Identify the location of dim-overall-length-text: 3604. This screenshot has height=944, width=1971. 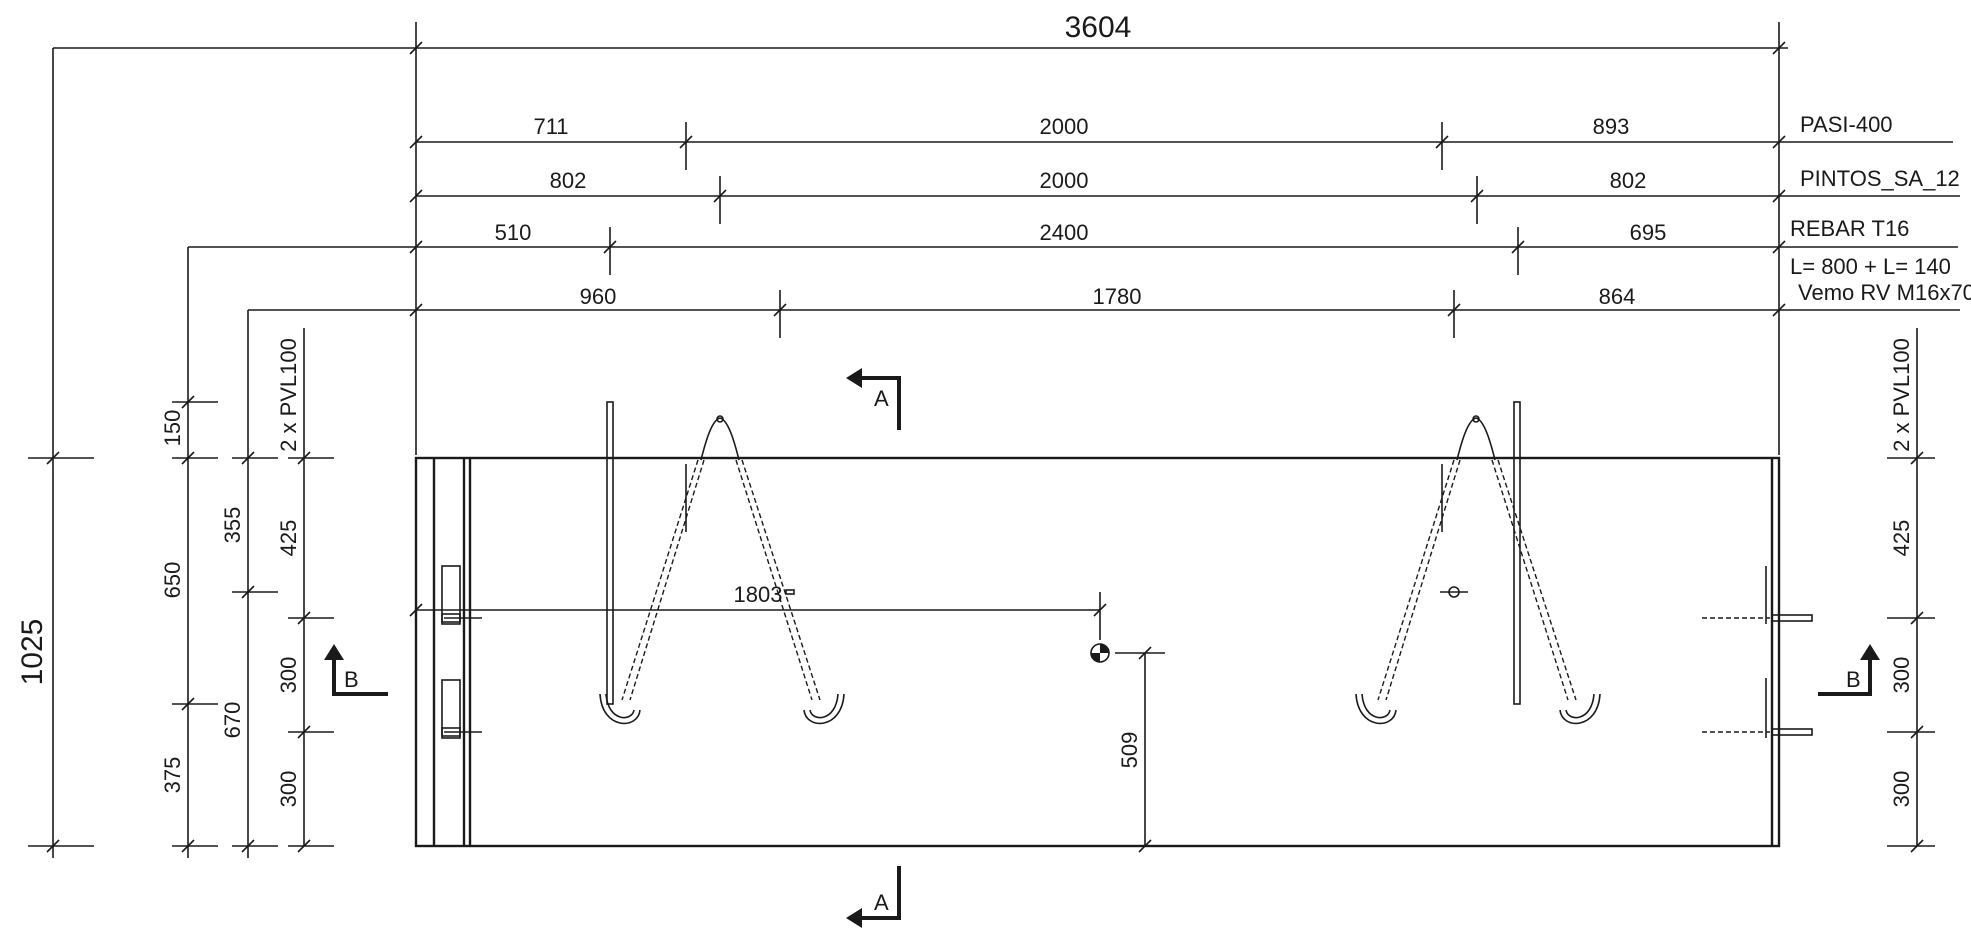
(1098, 27).